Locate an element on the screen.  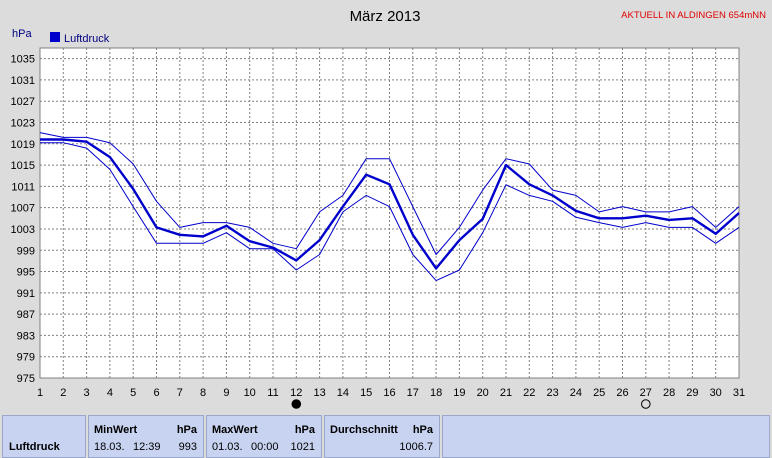
min-date: 18.03. is located at coordinates (109, 447).